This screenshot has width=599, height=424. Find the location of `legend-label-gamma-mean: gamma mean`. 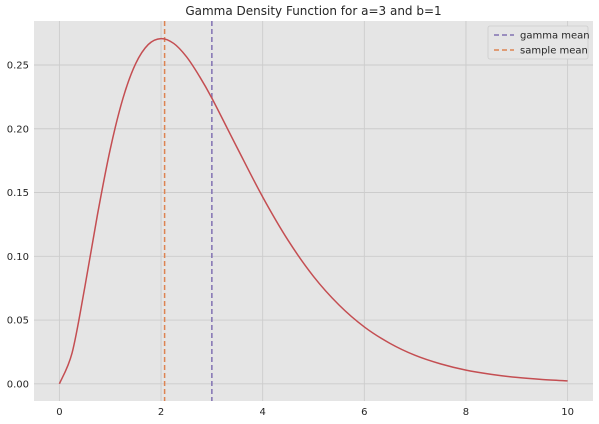

legend-label-gamma-mean: gamma mean is located at coordinates (555, 36).